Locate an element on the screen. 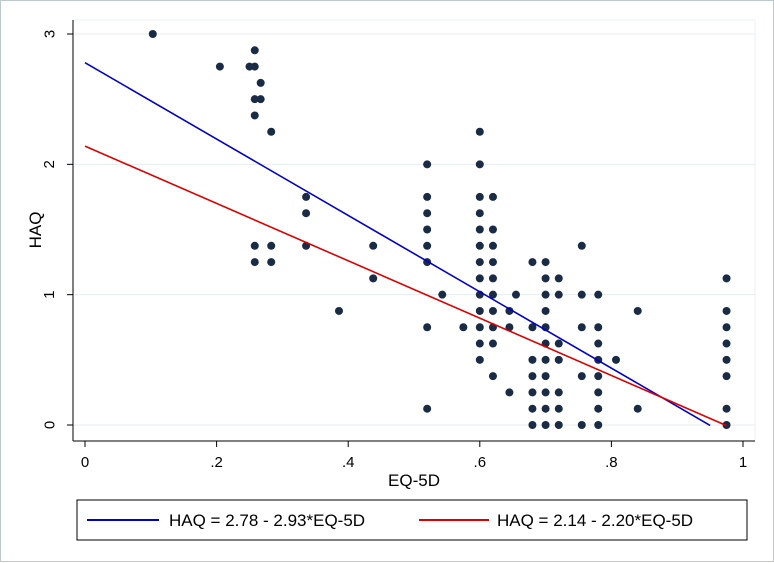 The image size is (774, 563). x-tick-label: .4 is located at coordinates (348, 462).